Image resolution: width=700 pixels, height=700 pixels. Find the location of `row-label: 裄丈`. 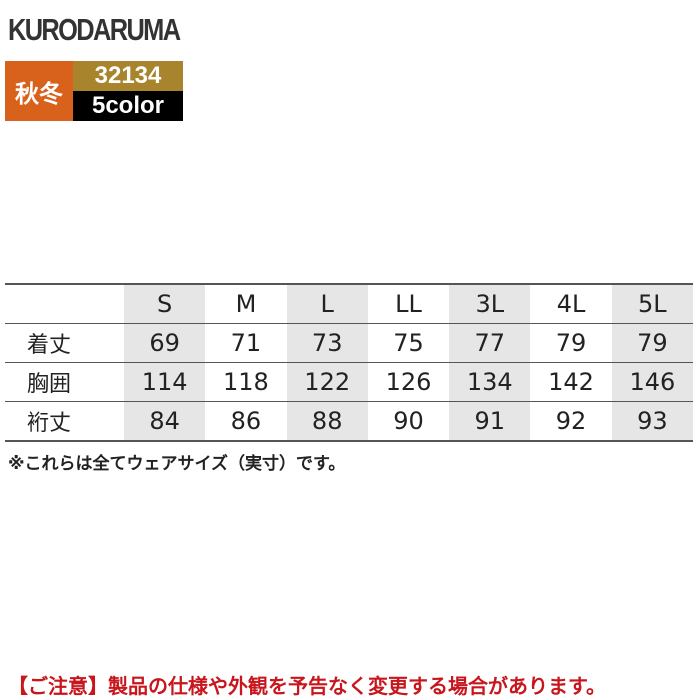

row-label: 裄丈 is located at coordinates (49, 423).